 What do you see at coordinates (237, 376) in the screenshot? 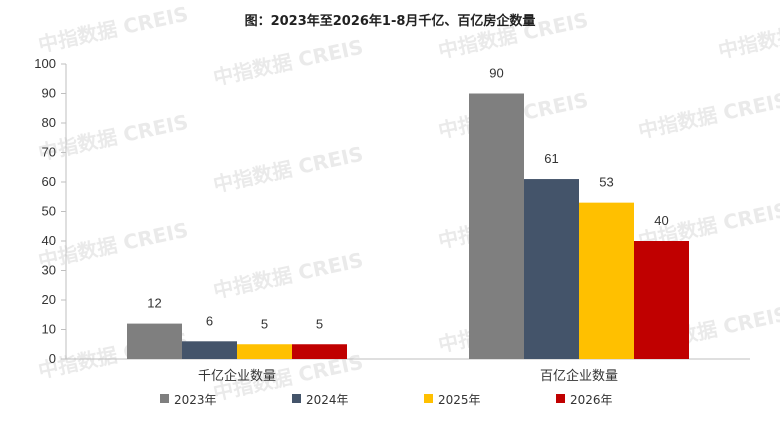
I see `x-category-label: 千亿企业数量` at bounding box center [237, 376].